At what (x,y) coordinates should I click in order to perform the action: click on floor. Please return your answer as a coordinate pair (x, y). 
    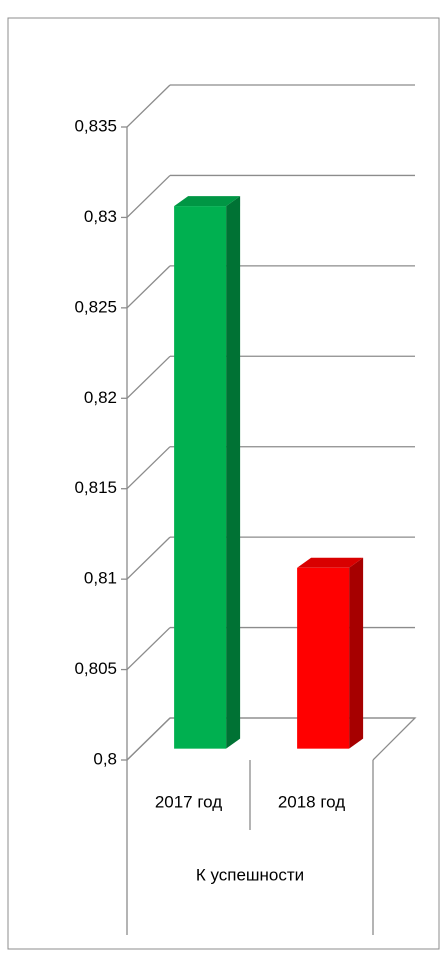
    Looking at the image, I should click on (271, 739).